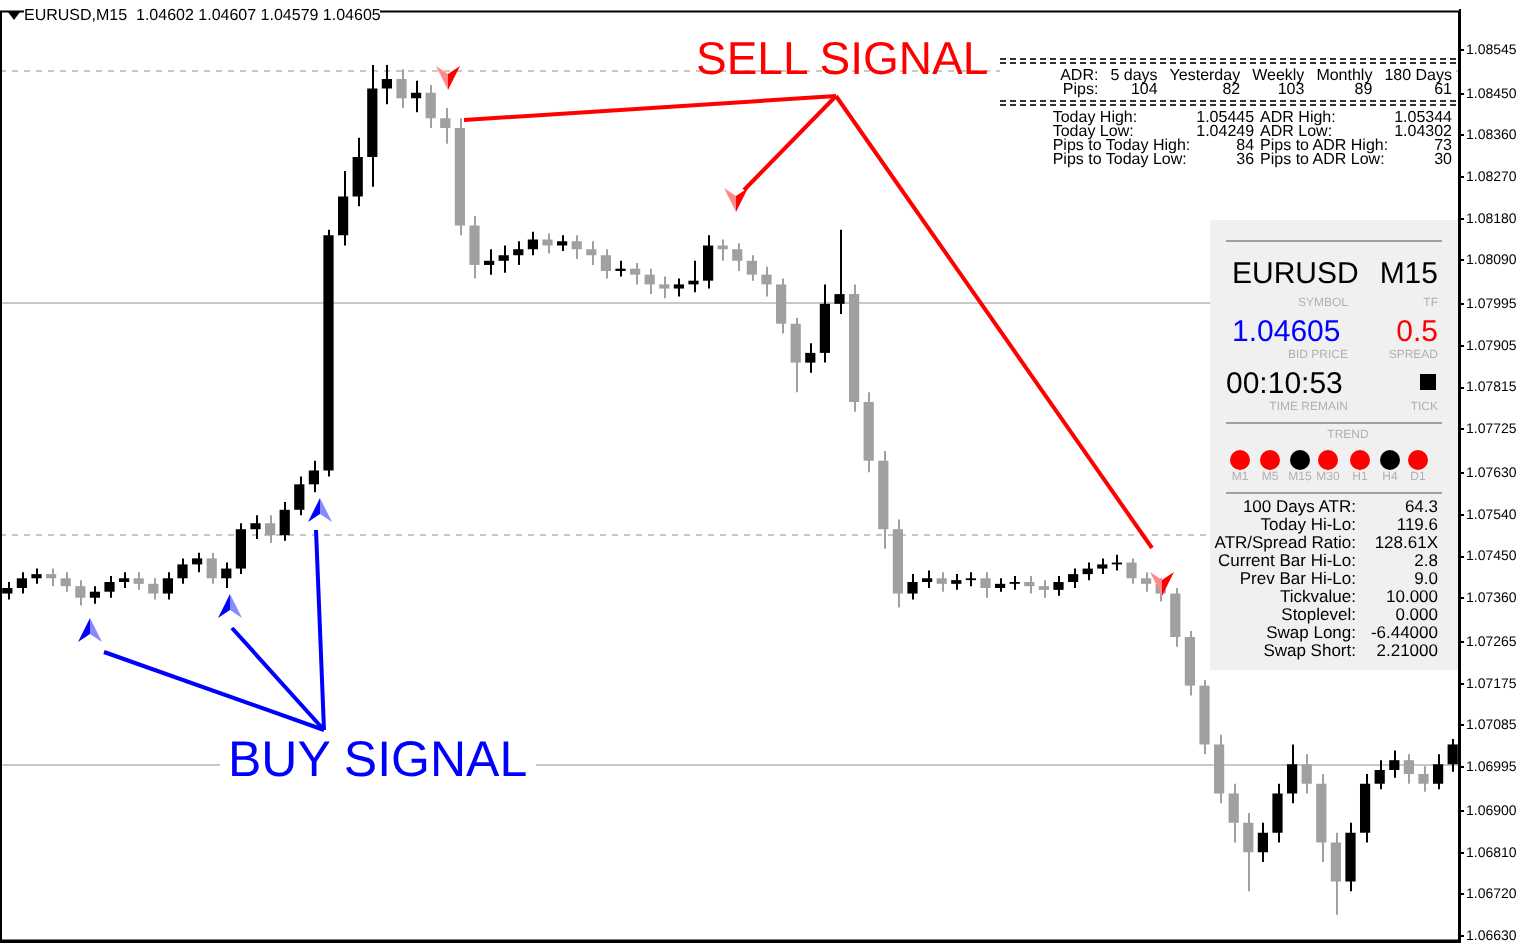 This screenshot has height=952, width=1536. What do you see at coordinates (1421, 505) in the screenshot?
I see `annotation: 64.3` at bounding box center [1421, 505].